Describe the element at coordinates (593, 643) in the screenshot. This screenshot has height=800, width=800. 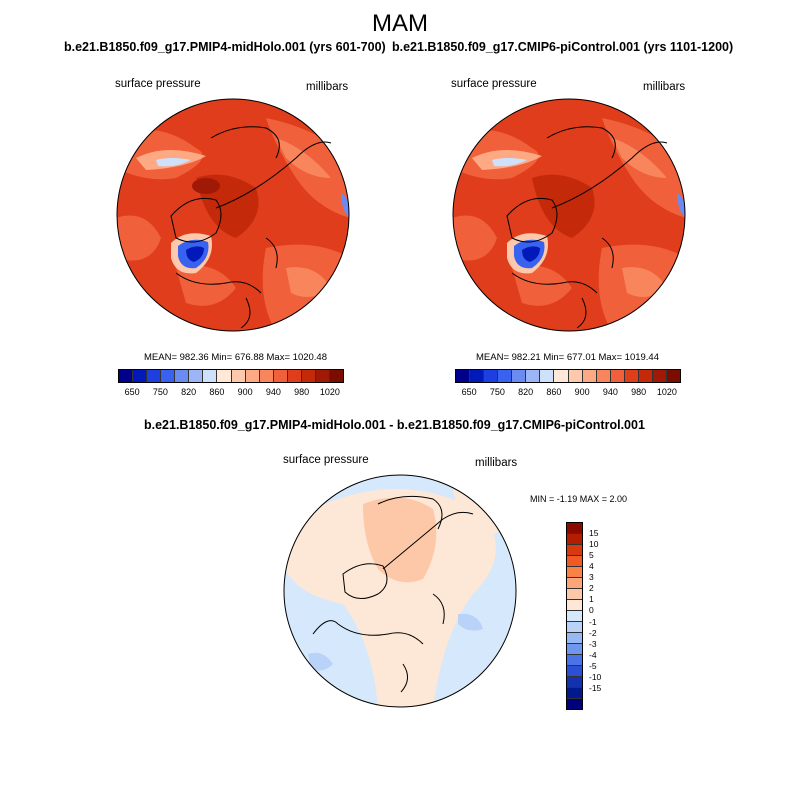
I see `panel-3-colorbar-tick-label: -3` at that location.